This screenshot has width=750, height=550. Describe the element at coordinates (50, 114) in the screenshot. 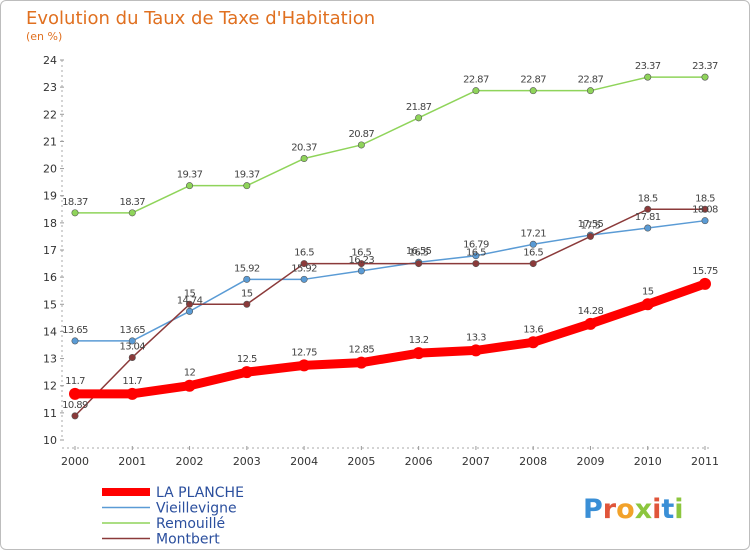

I see `y-tick-label: 22` at that location.